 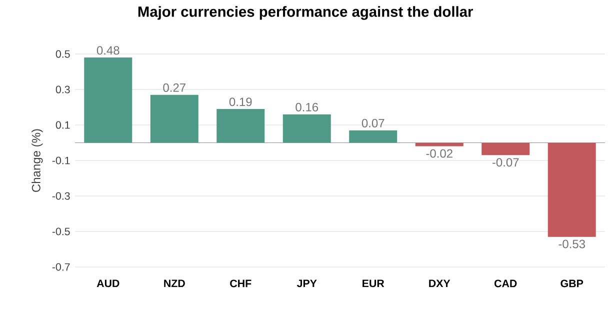 I want to click on y-tick-label: -0.5, so click(x=61, y=232).